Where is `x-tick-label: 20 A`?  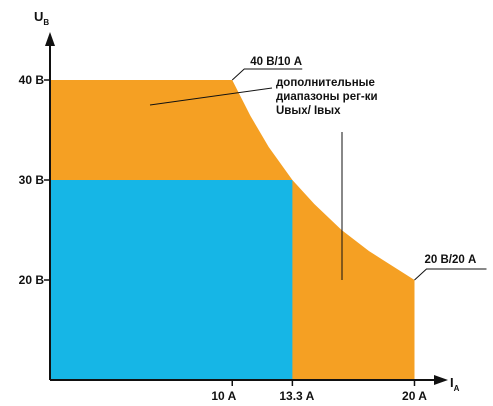
x-tick-label: 20 A is located at coordinates (414, 396).